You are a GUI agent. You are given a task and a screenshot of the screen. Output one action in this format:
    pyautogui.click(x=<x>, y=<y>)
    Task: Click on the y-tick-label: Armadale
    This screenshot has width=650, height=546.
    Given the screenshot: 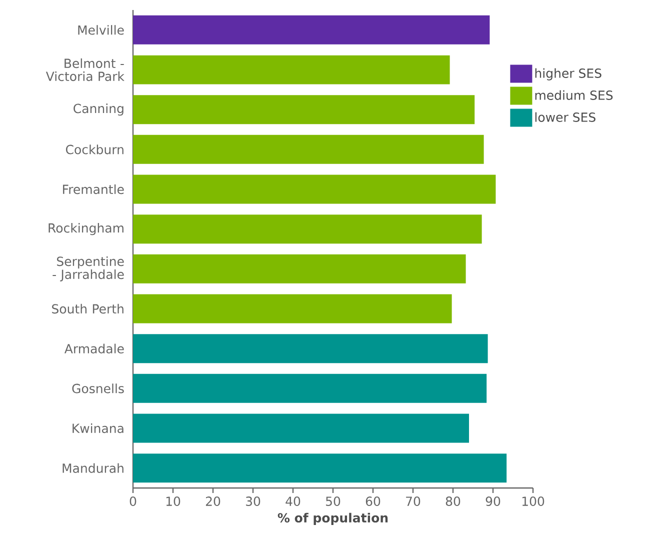 What is the action you would take?
    pyautogui.click(x=94, y=349)
    